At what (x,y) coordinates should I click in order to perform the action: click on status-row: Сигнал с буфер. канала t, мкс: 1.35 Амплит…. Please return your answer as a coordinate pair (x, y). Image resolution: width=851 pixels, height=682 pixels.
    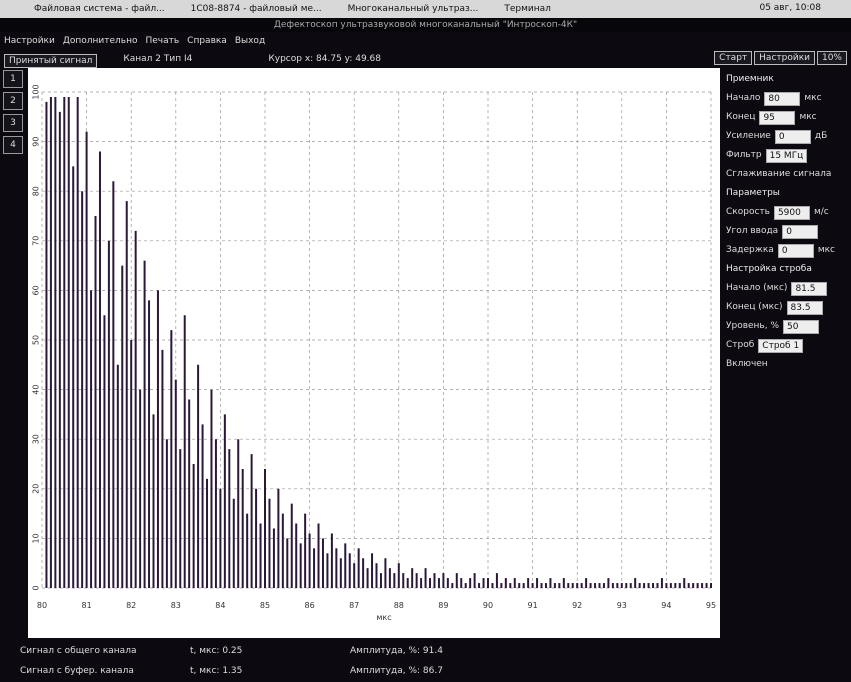
    Looking at the image, I should click on (425, 671).